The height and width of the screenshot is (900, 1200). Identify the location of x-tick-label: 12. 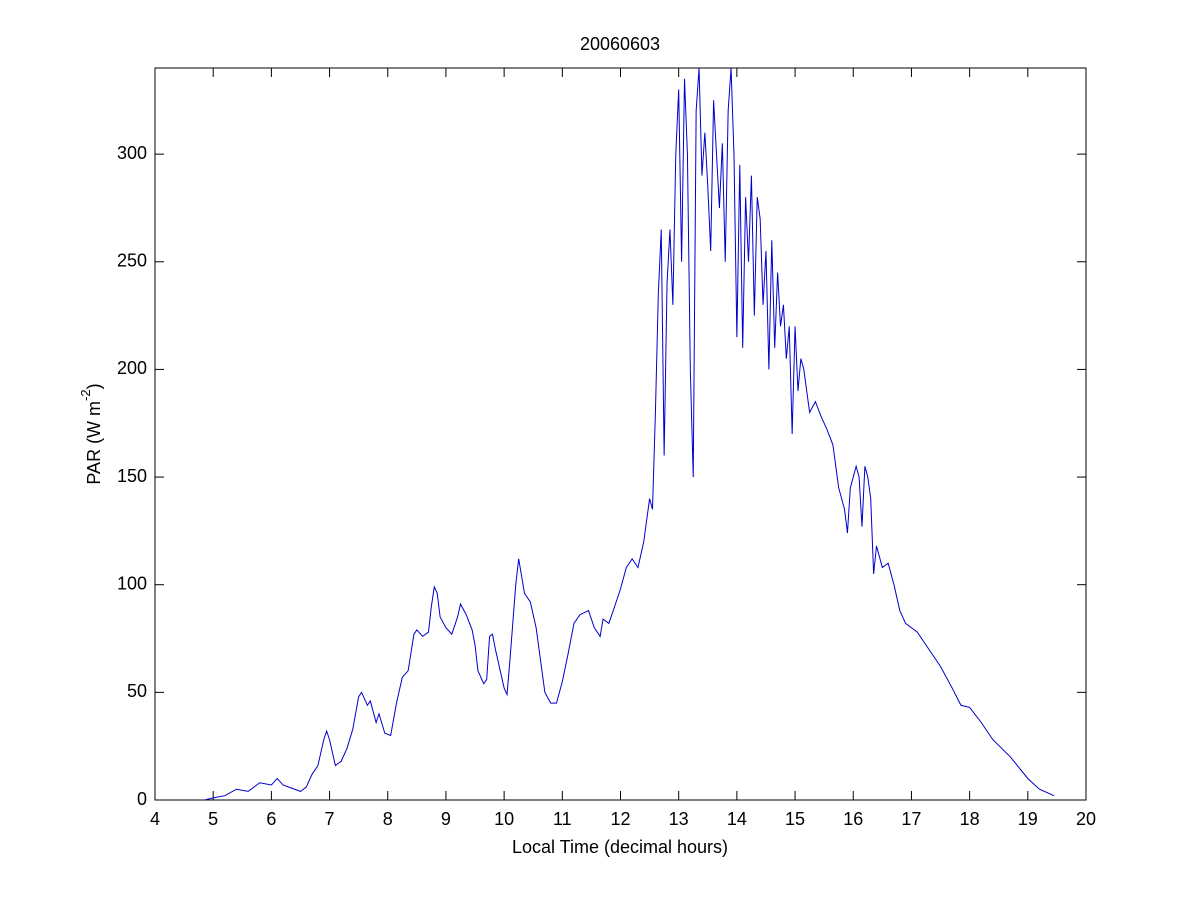
(620, 819).